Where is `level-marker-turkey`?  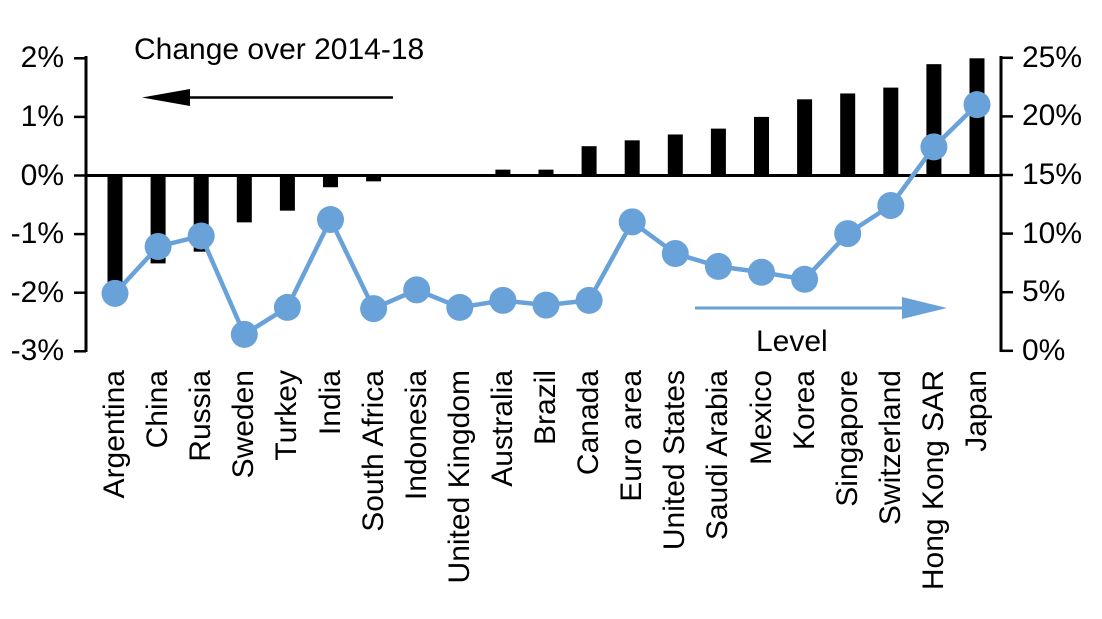 level-marker-turkey is located at coordinates (287, 307).